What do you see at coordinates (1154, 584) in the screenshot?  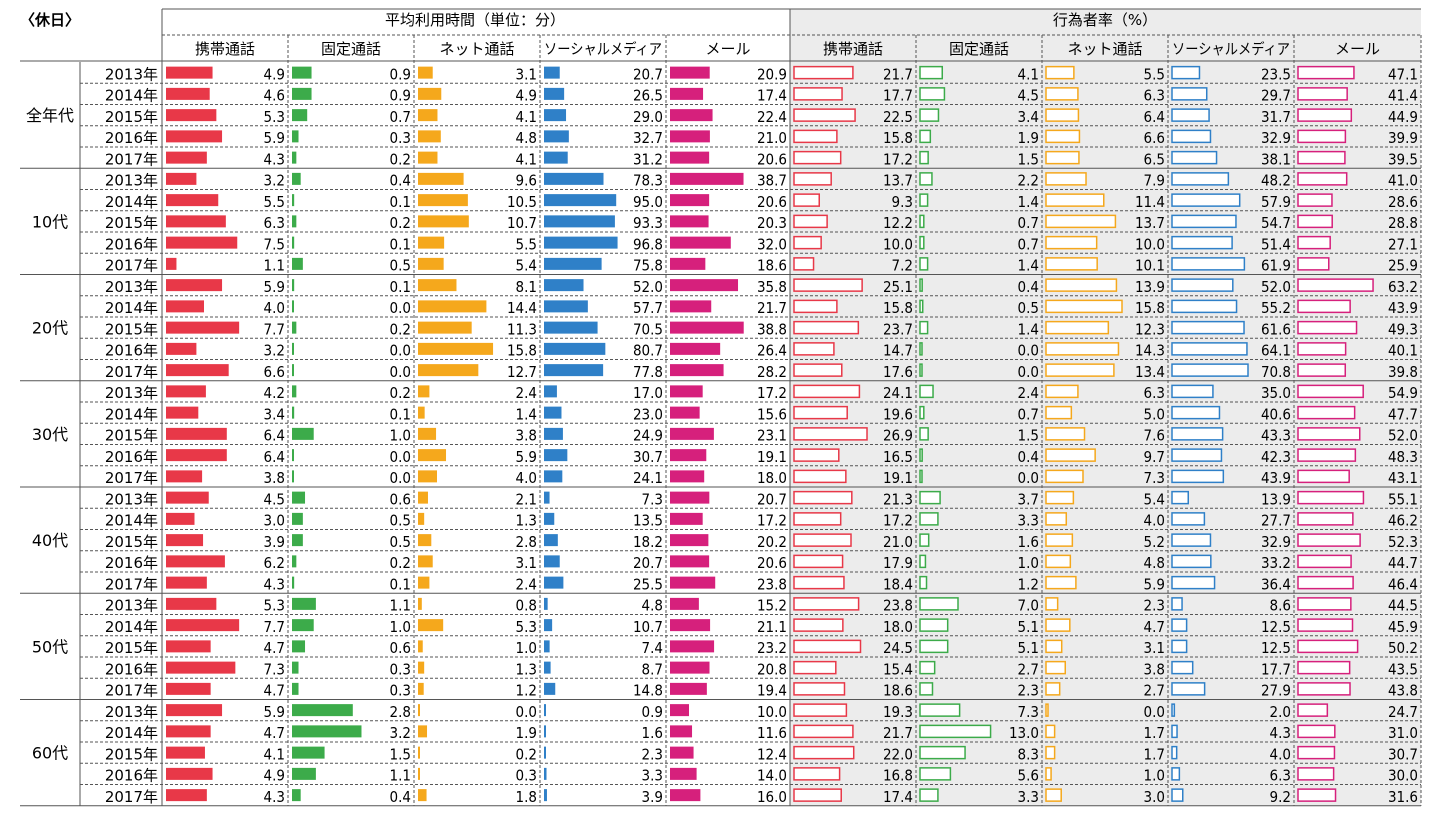 I see `rate-value: 5.9` at bounding box center [1154, 584].